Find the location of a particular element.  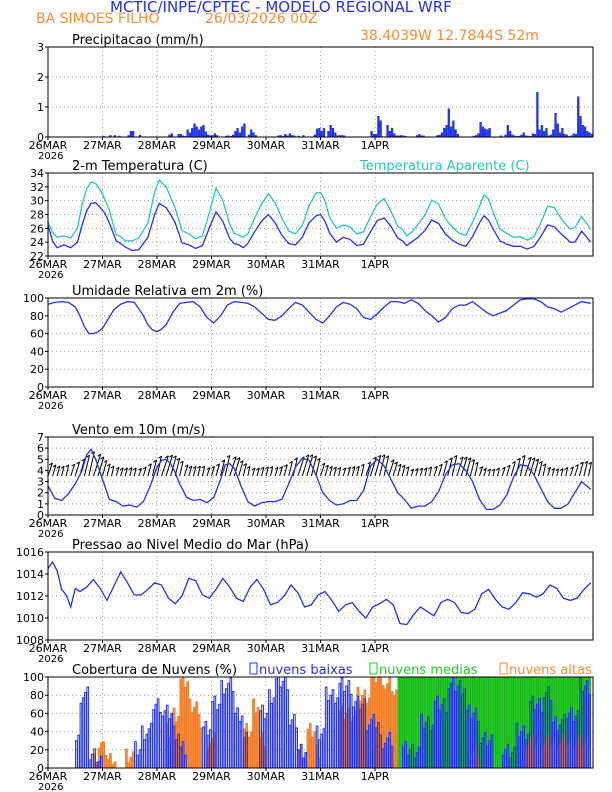

temp-line-blue is located at coordinates (319, 227).